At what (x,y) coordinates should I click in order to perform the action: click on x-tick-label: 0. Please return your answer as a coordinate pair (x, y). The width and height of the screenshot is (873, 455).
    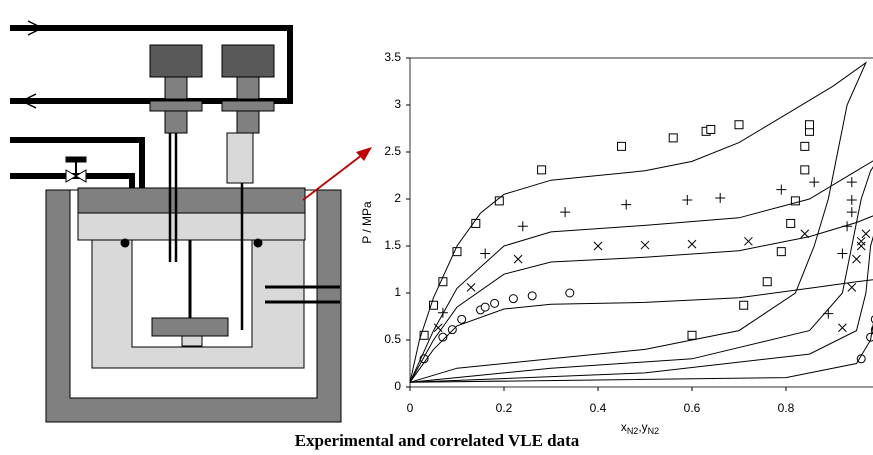
    Looking at the image, I should click on (410, 408).